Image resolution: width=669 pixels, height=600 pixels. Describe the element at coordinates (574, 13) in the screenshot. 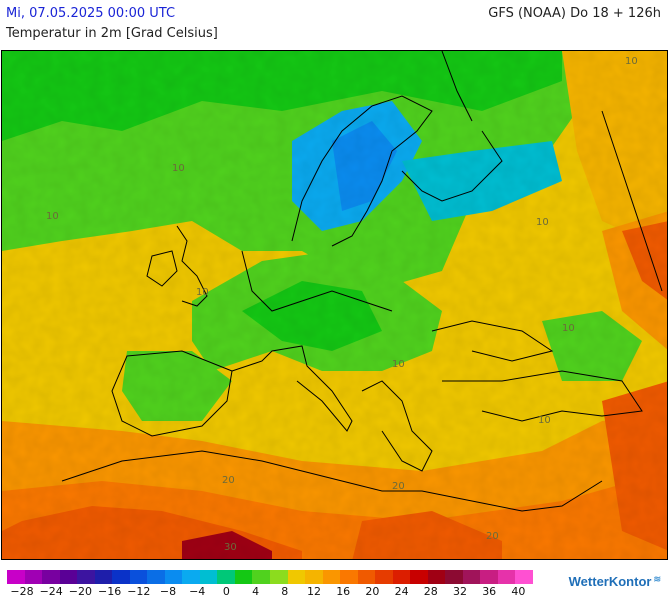

I see `model-run: GFS (NOAA) Do 18 + 126h` at that location.